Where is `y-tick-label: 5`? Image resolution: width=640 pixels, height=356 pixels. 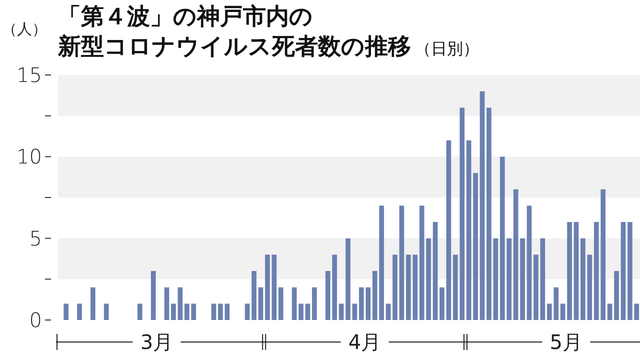 y-tick-label: 5 is located at coordinates (35, 238).